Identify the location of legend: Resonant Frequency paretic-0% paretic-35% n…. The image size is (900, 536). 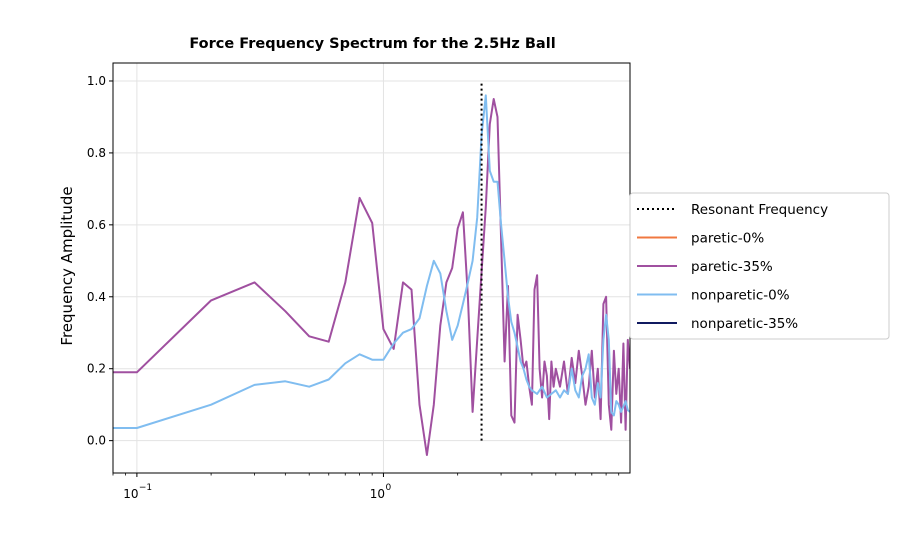
(759, 266).